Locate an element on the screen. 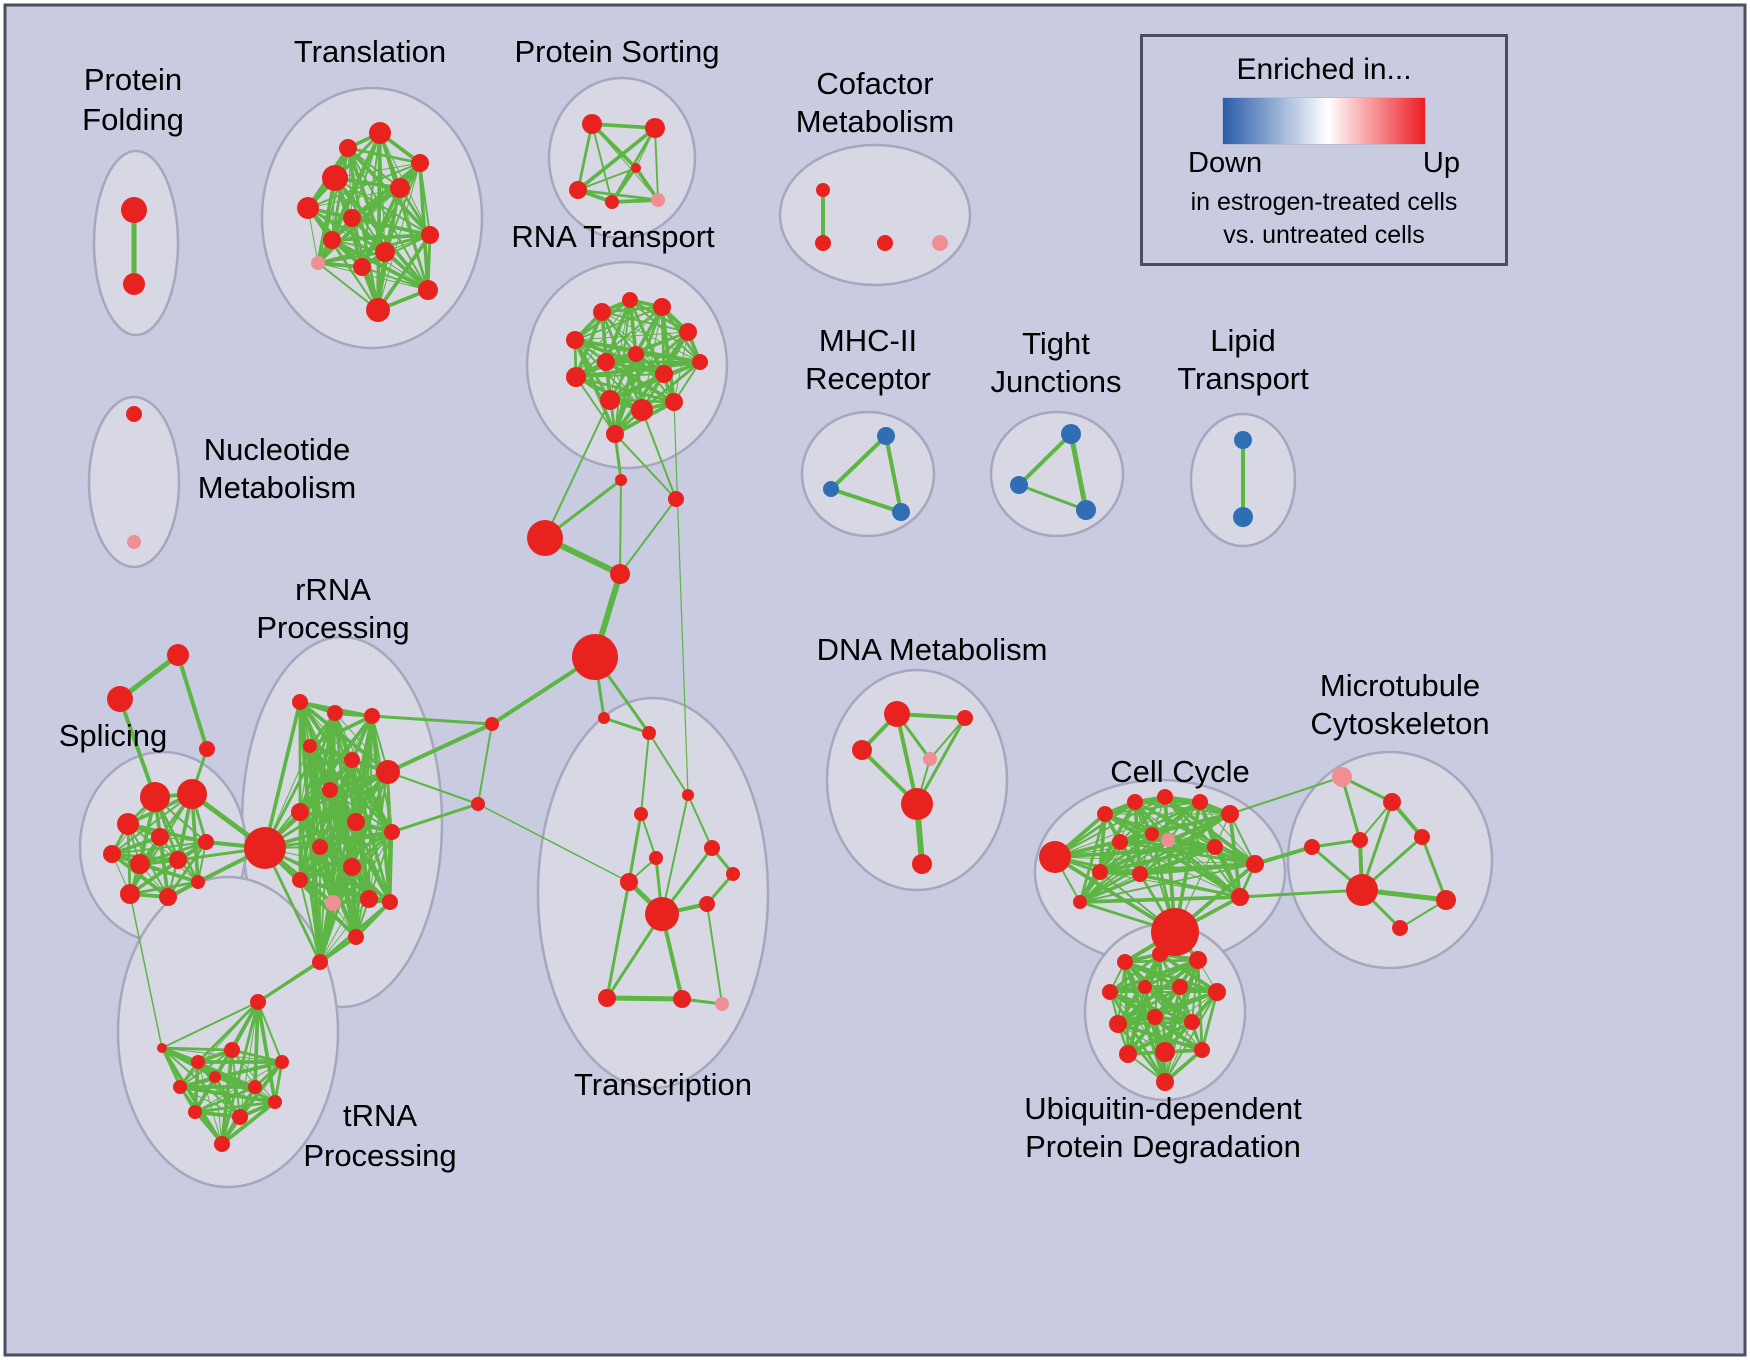 The width and height of the screenshot is (1750, 1360). cluster-label-microtubule: Microtubule is located at coordinates (1400, 685).